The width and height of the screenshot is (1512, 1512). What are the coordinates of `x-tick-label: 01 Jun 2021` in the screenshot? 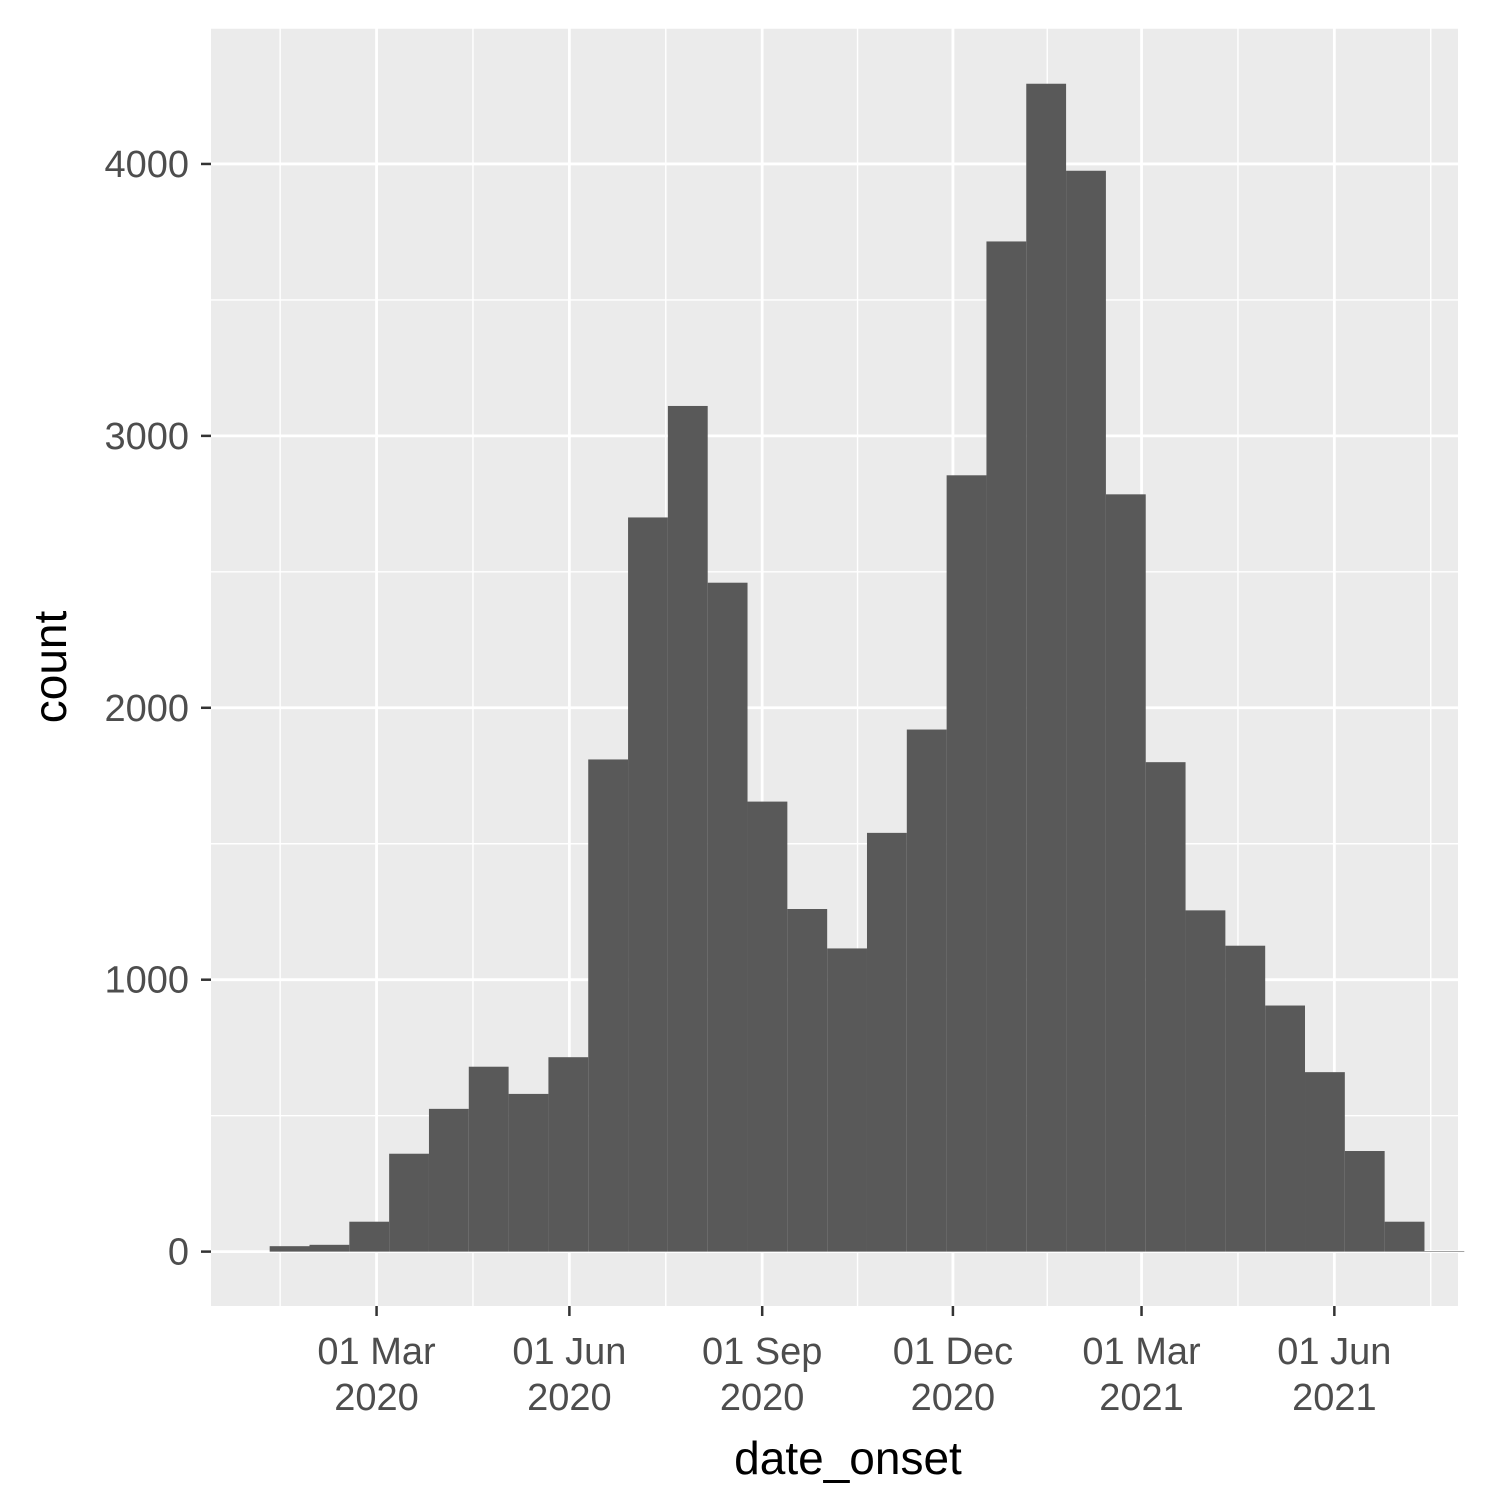 It's located at (1334, 1375).